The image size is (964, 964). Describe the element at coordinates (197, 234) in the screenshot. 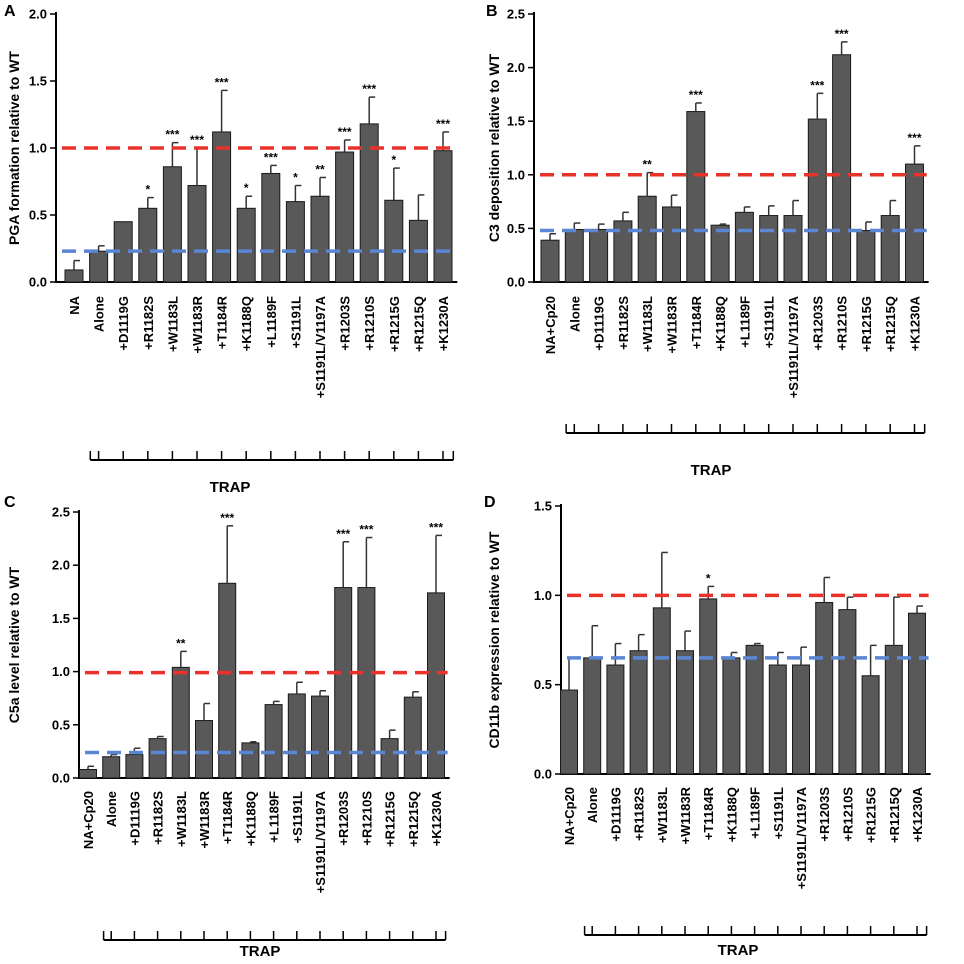

I see `bar--w1183r` at that location.